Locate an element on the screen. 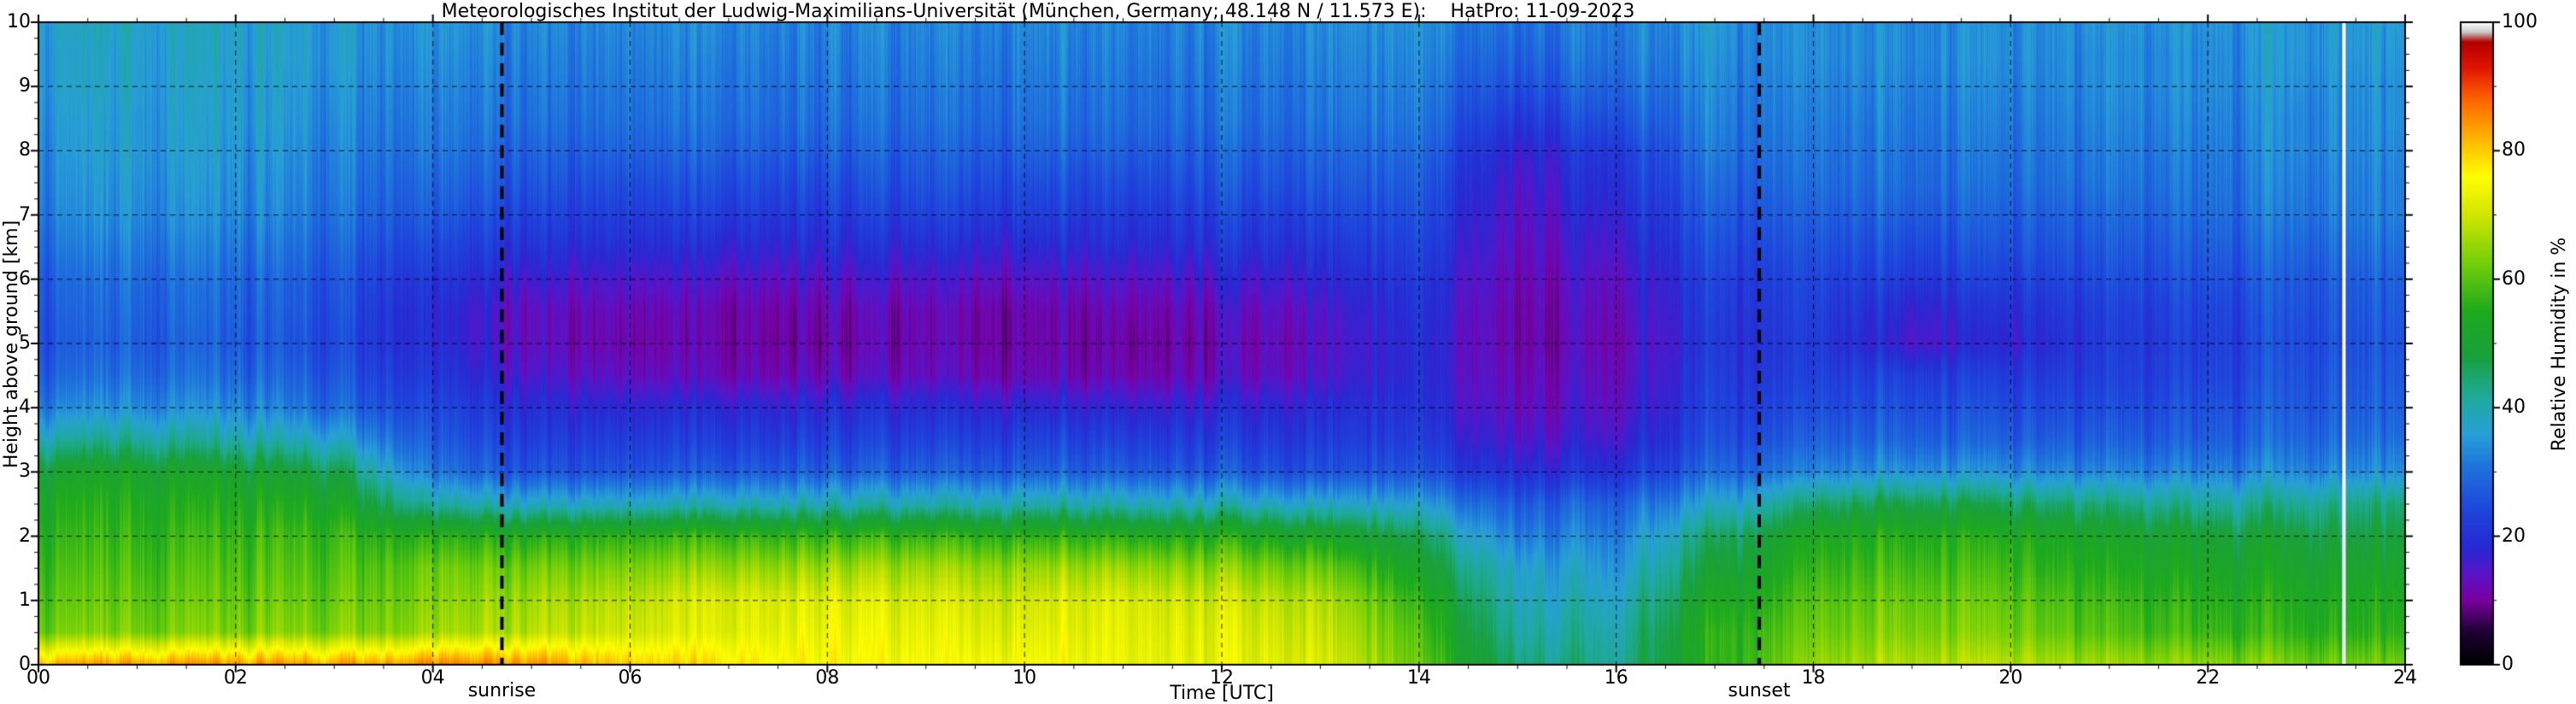 The height and width of the screenshot is (704, 2576). colorbar-tick-label: 0 is located at coordinates (2508, 664).